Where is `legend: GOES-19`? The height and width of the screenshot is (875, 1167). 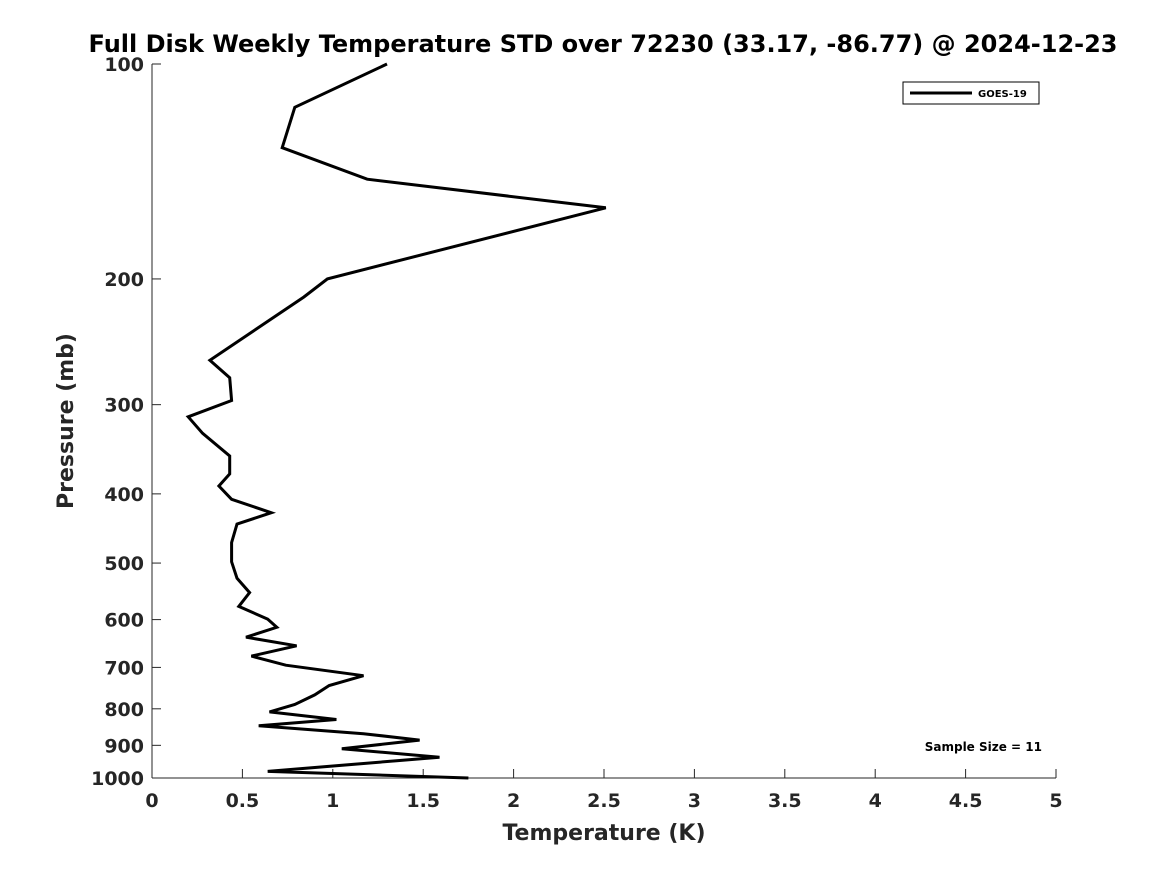 legend: GOES-19 is located at coordinates (971, 93).